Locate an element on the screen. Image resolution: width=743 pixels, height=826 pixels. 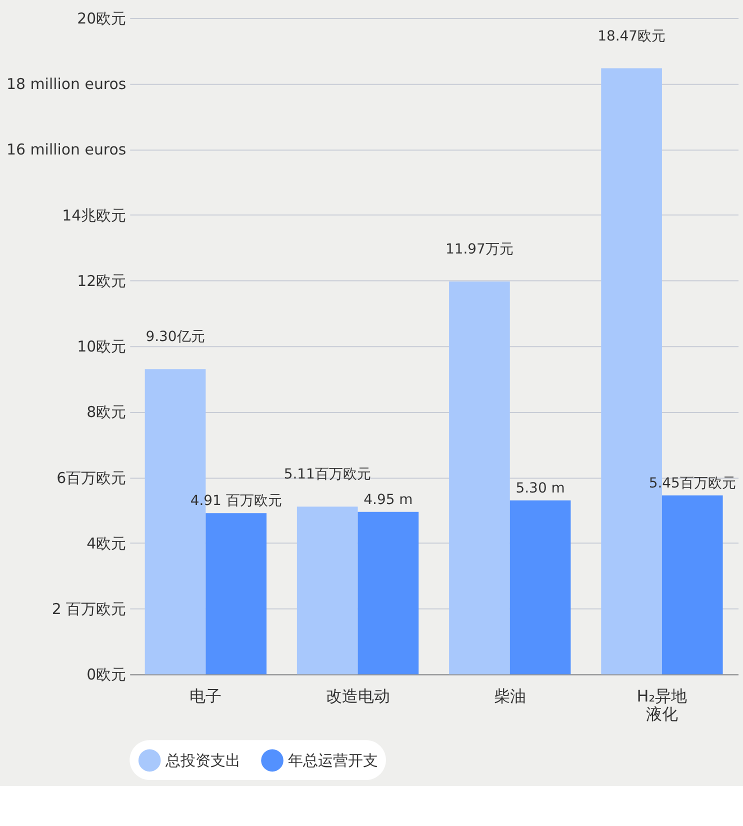
data-label: 4.95 m is located at coordinates (388, 500).